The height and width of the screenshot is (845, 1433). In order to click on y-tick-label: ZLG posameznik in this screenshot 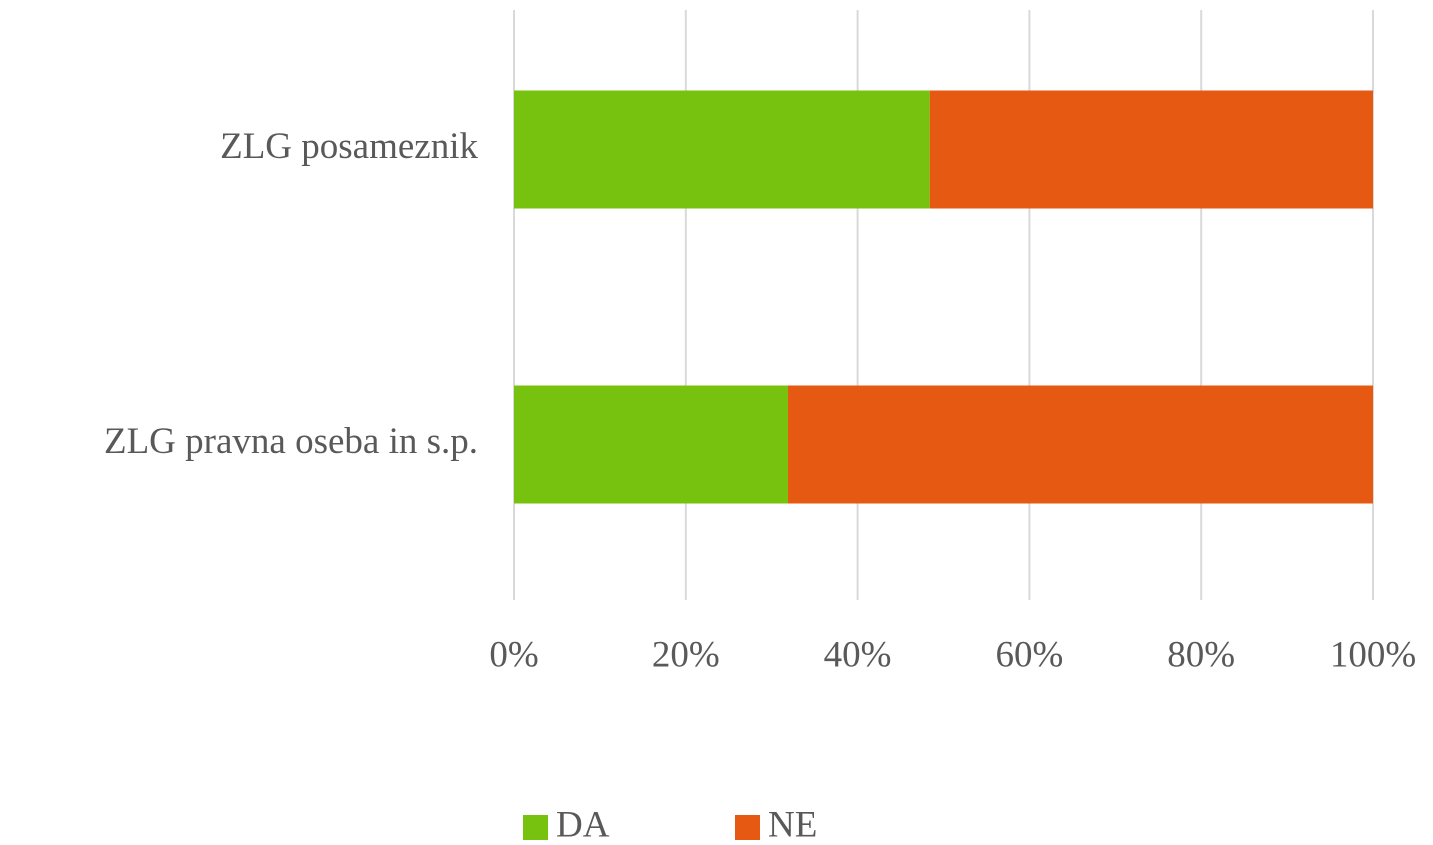, I will do `click(349, 146)`.